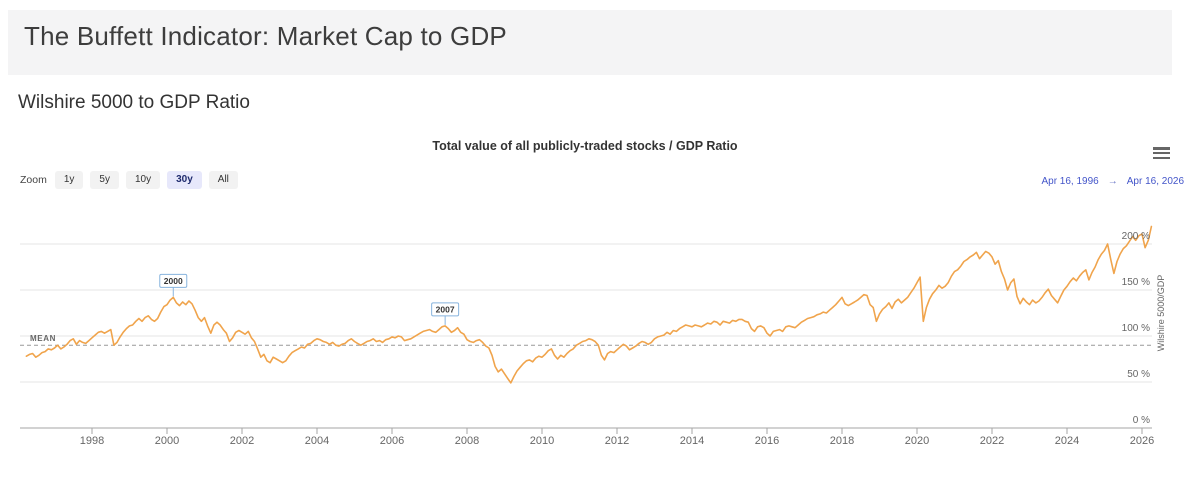  I want to click on chart-context-menu-icon, so click(1161, 154).